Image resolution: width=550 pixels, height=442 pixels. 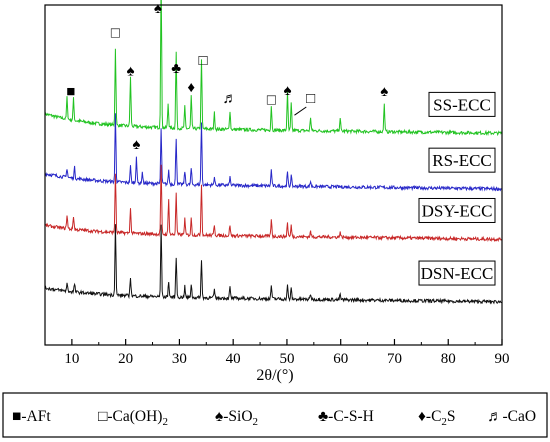 I want to click on legend-entry-text: □-Ca(OH)2, so click(x=133, y=418).